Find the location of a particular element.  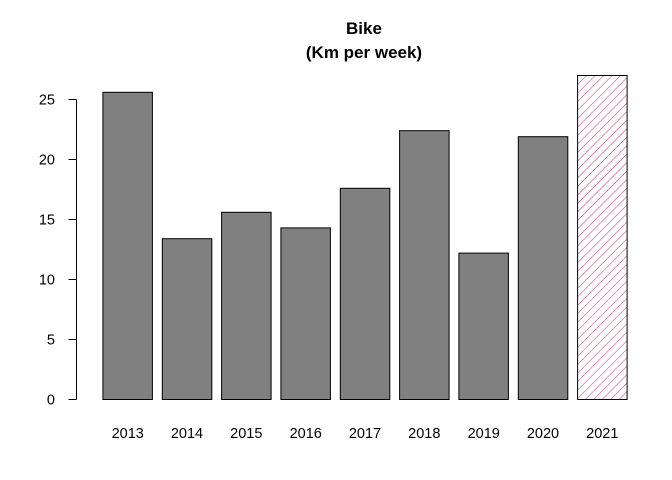

y-tick-label-0: 0 is located at coordinates (51, 401).